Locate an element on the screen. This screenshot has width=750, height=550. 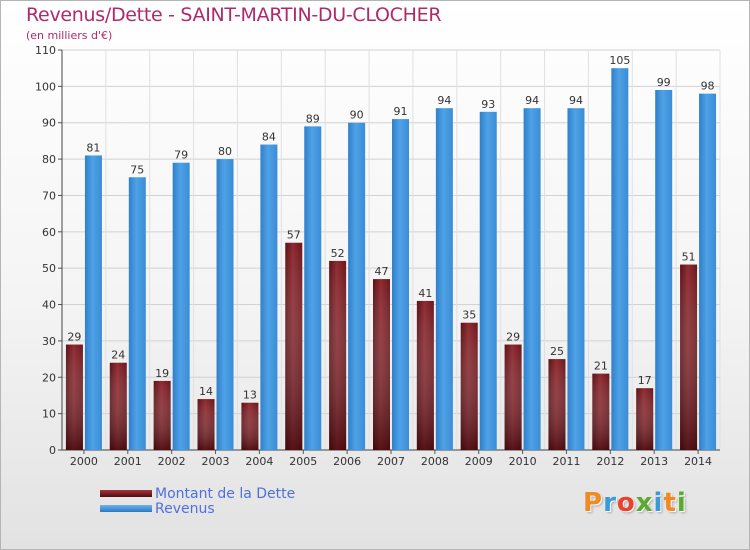
x-tick-label: 2013 is located at coordinates (654, 461).